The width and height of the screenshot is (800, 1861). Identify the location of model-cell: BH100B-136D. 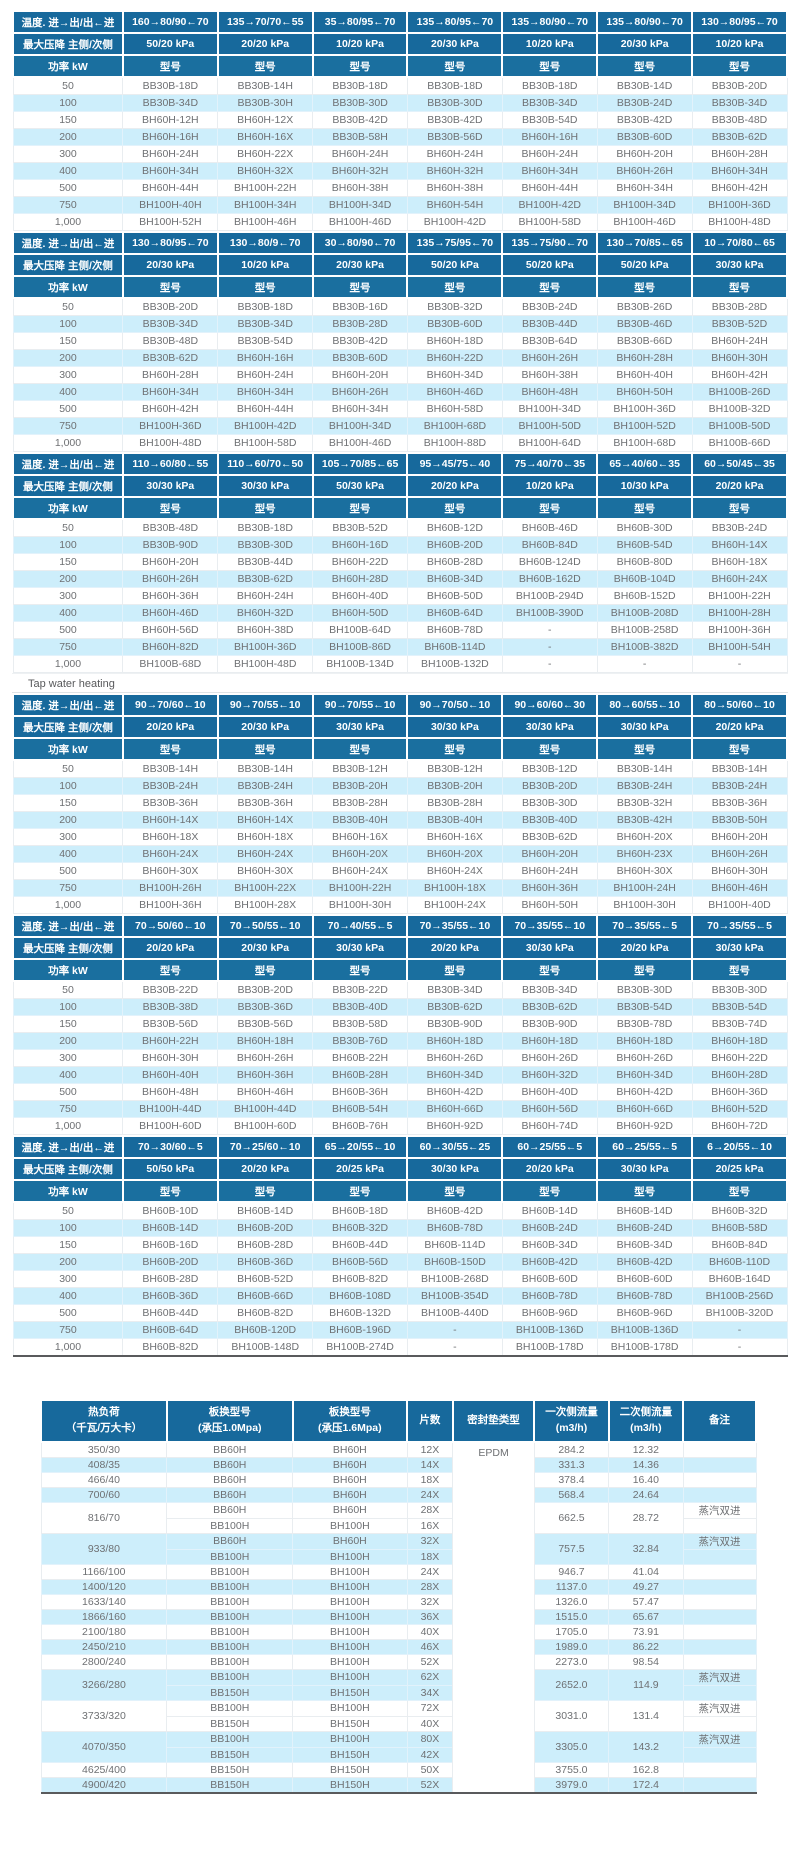
(549, 1330).